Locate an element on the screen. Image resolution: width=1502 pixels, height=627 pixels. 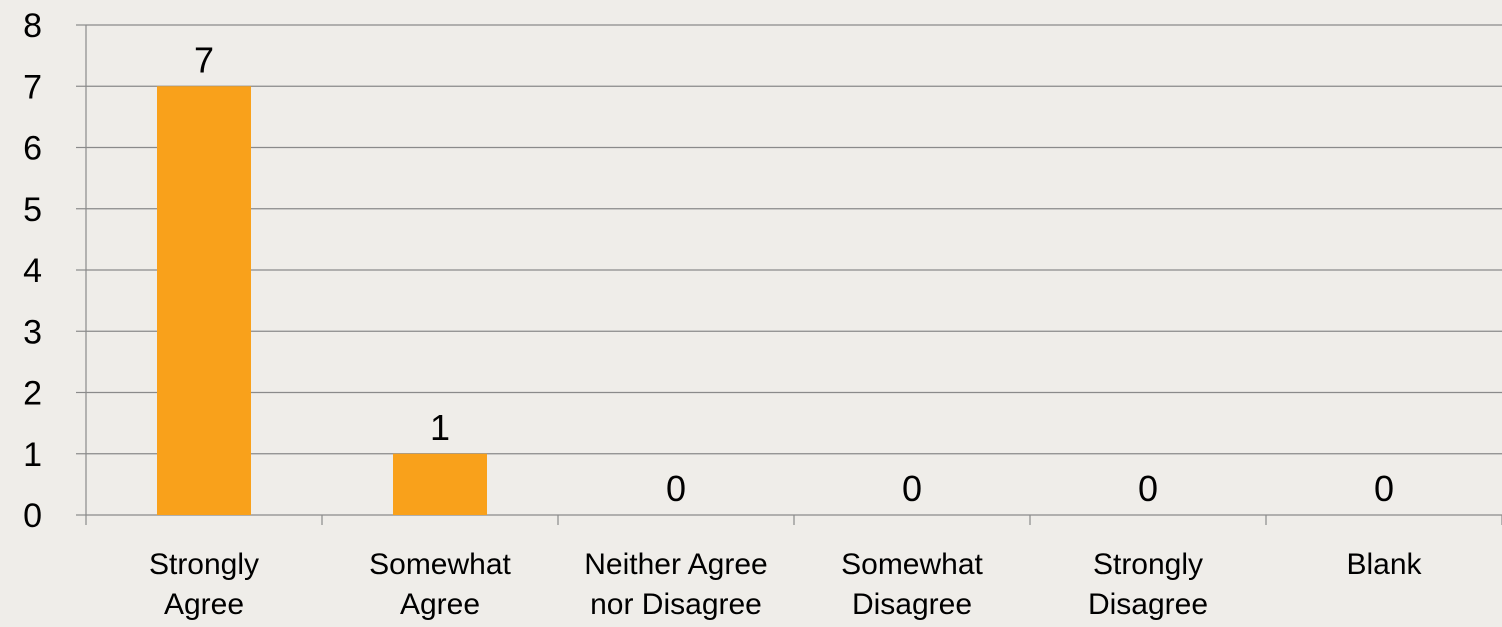
y-tick-label: 3 is located at coordinates (32, 332).